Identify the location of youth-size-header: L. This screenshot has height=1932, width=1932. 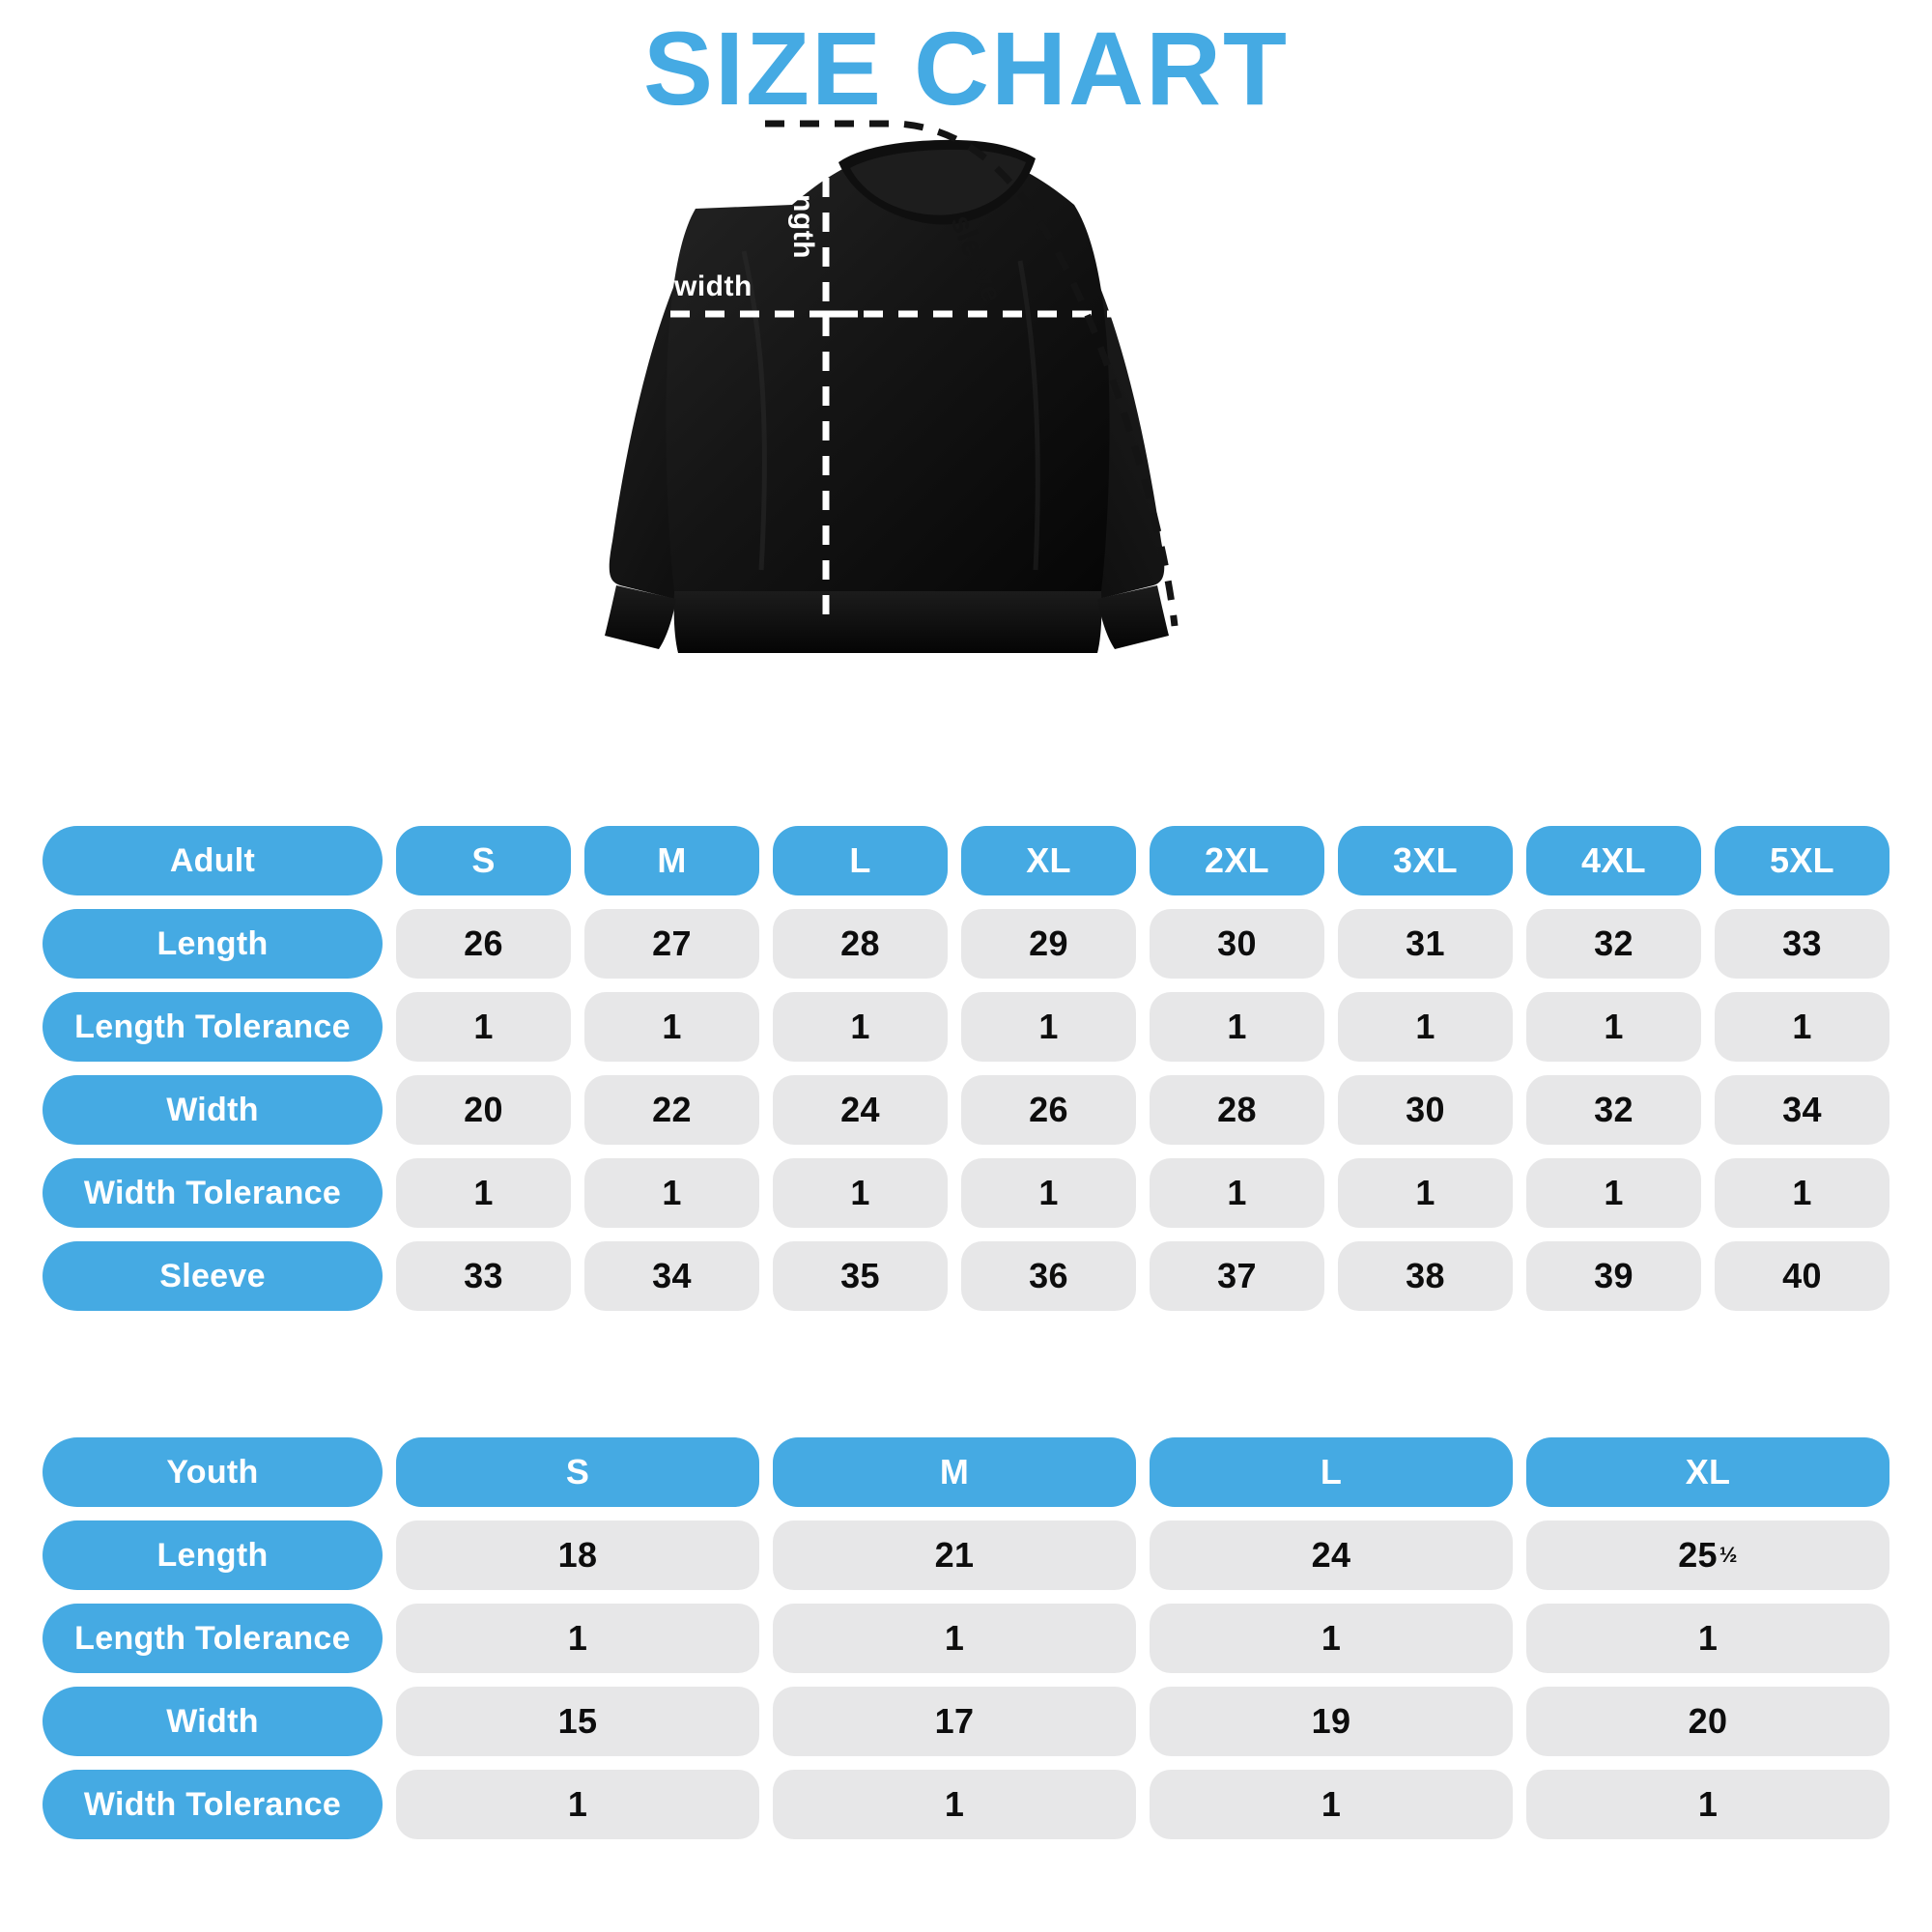
(1331, 1472).